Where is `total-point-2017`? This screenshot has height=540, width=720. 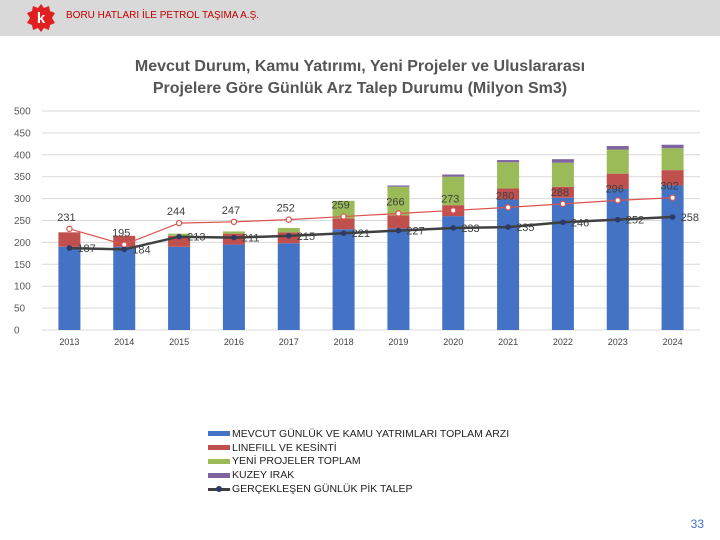 total-point-2017 is located at coordinates (288, 219).